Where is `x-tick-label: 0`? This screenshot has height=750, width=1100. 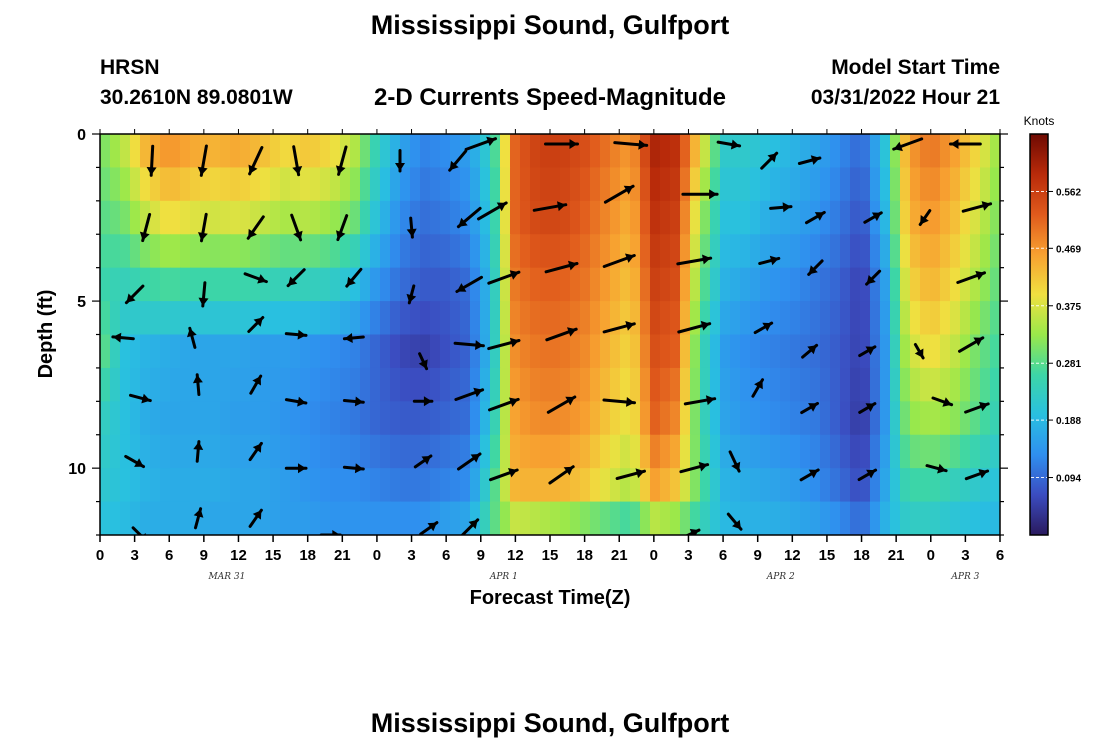 x-tick-label: 0 is located at coordinates (100, 555).